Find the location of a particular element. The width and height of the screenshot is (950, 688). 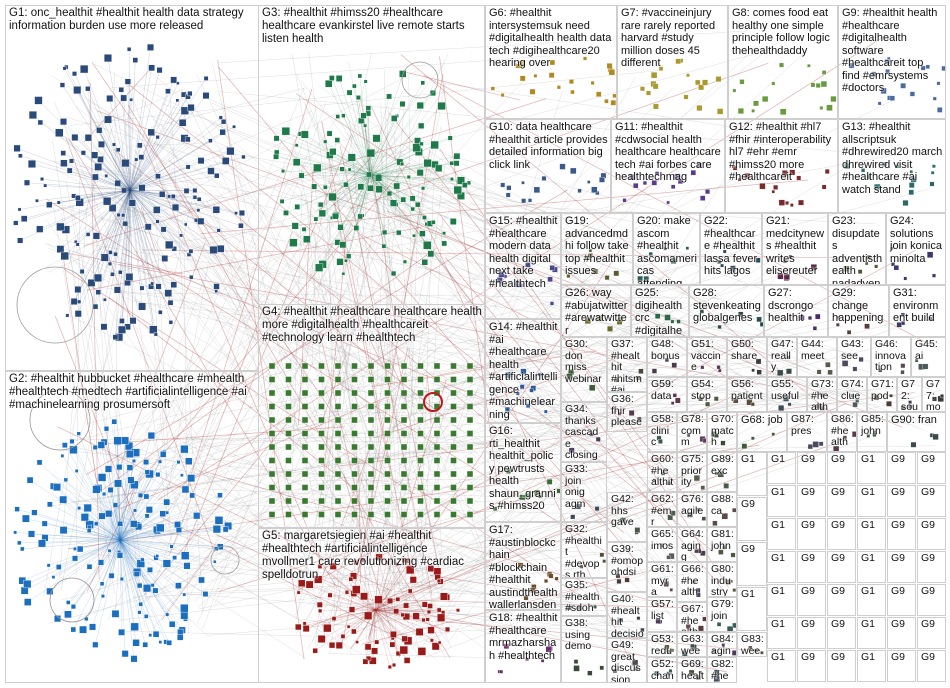

group-label: G9 is located at coordinates (838, 624).